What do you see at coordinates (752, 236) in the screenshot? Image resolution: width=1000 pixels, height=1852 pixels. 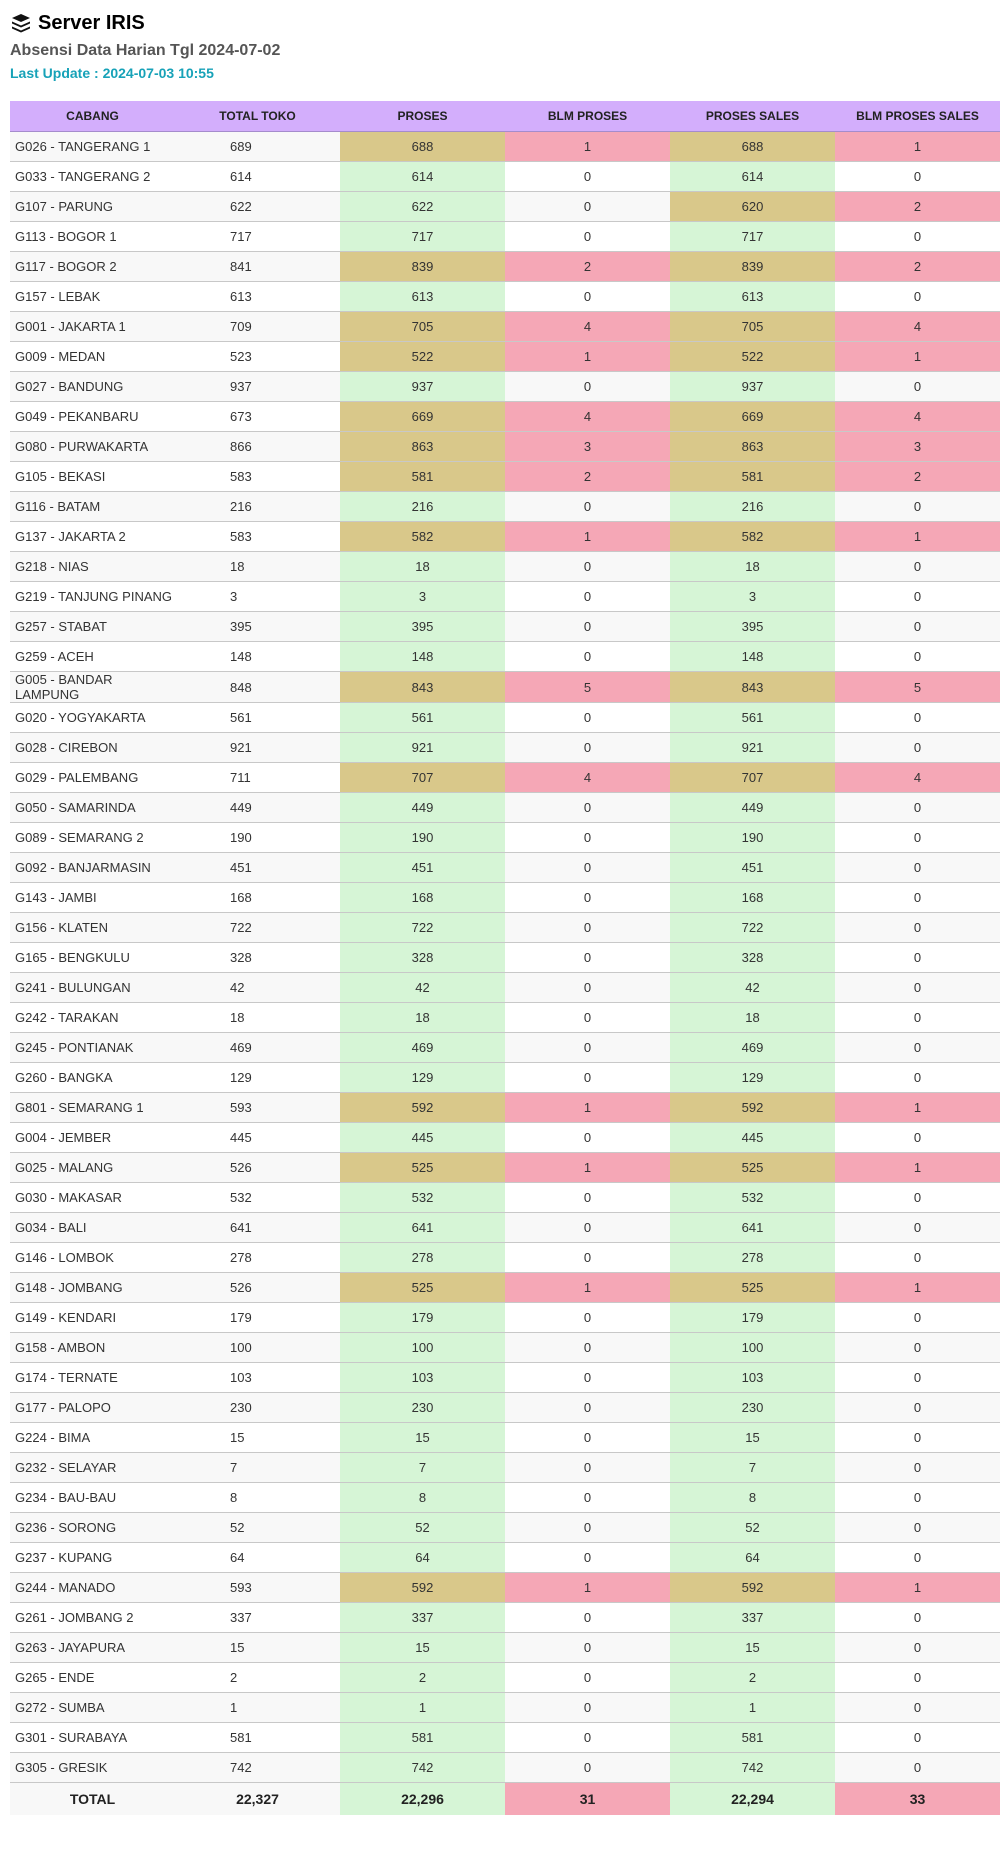 I see `proses-sales-cell: 717` at bounding box center [752, 236].